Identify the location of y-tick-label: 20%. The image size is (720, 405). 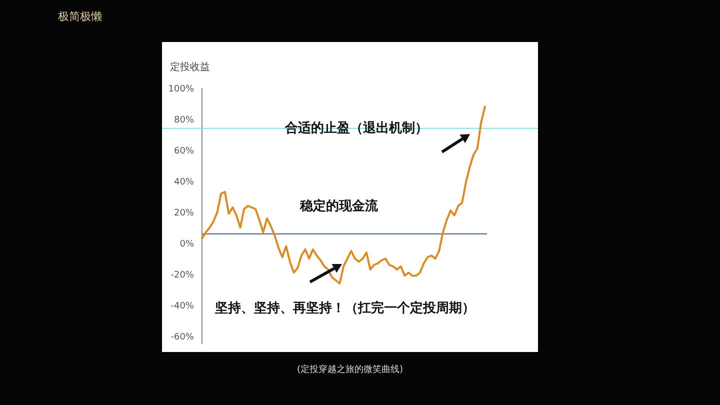
(184, 213).